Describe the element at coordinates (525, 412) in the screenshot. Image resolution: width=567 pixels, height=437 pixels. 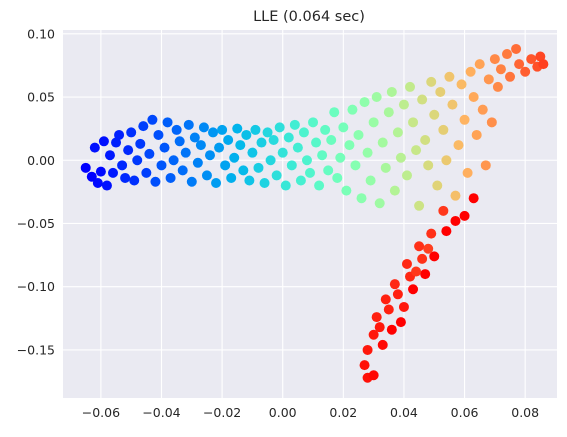
I see `x-tick-label: 0.08` at that location.